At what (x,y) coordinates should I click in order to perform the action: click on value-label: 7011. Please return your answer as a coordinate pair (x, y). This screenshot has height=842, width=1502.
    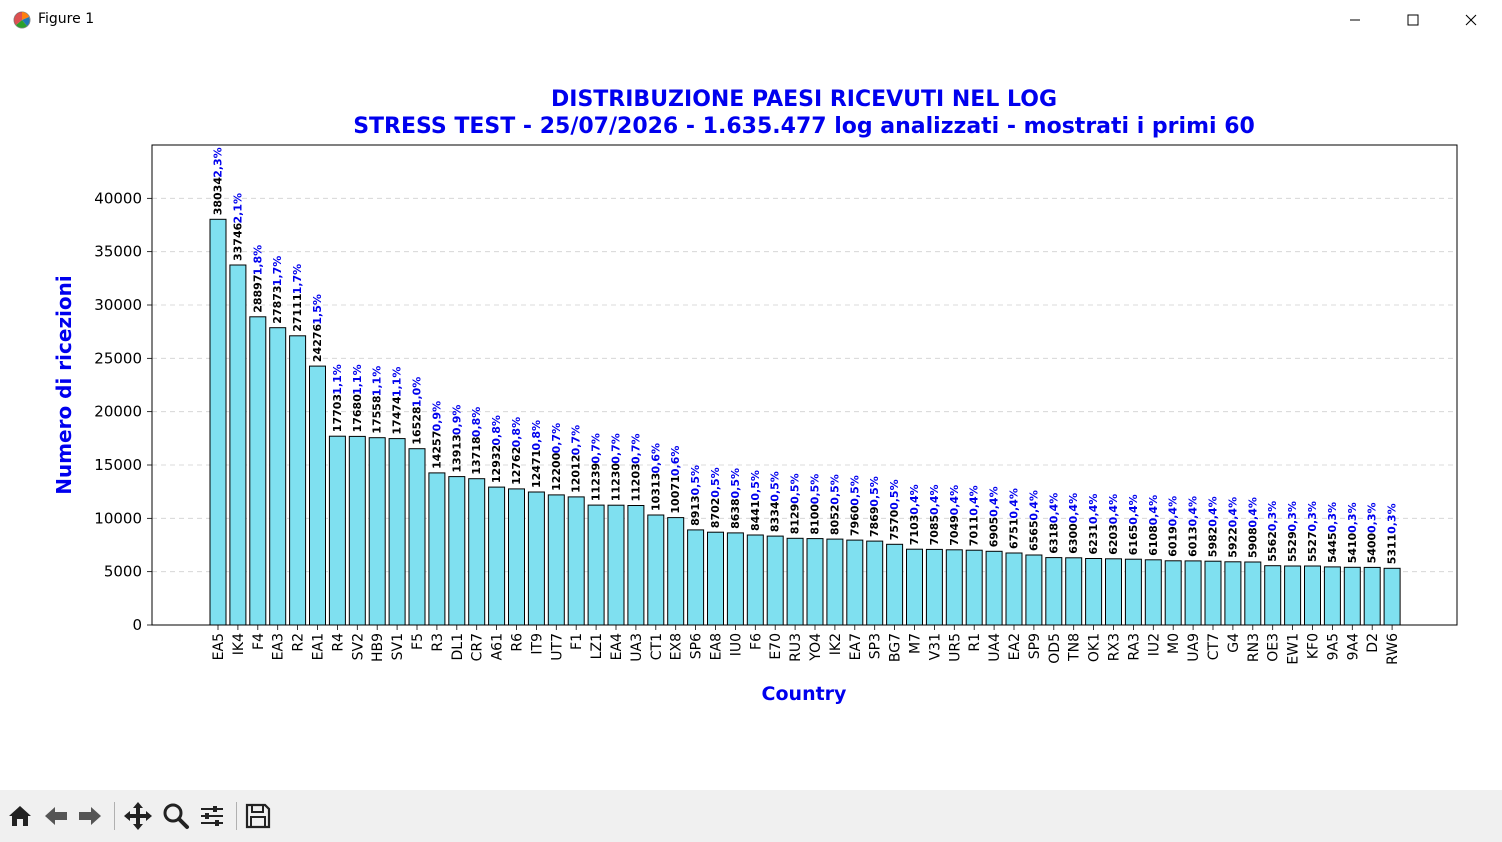
    Looking at the image, I should click on (974, 531).